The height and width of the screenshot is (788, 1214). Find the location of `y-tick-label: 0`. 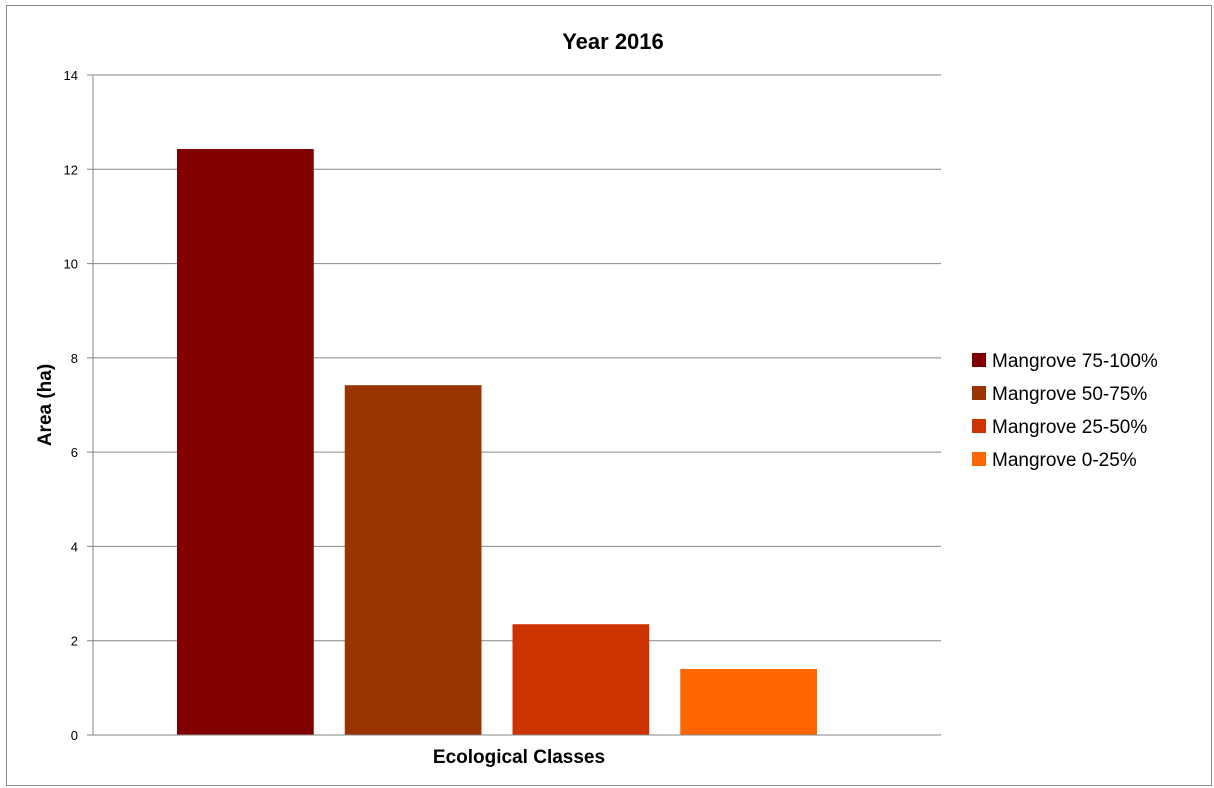

y-tick-label: 0 is located at coordinates (74, 735).